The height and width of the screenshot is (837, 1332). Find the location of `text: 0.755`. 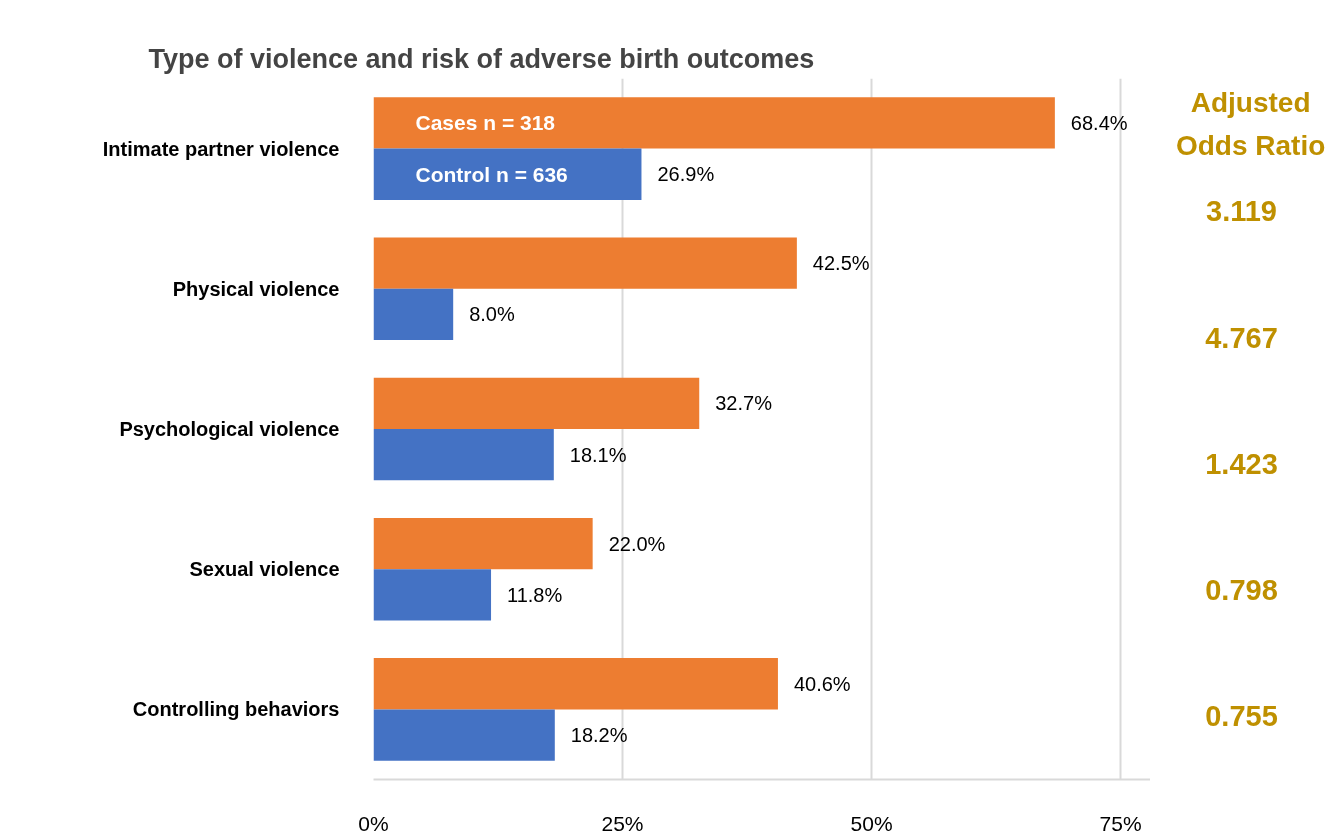

text: 0.755 is located at coordinates (1241, 716).